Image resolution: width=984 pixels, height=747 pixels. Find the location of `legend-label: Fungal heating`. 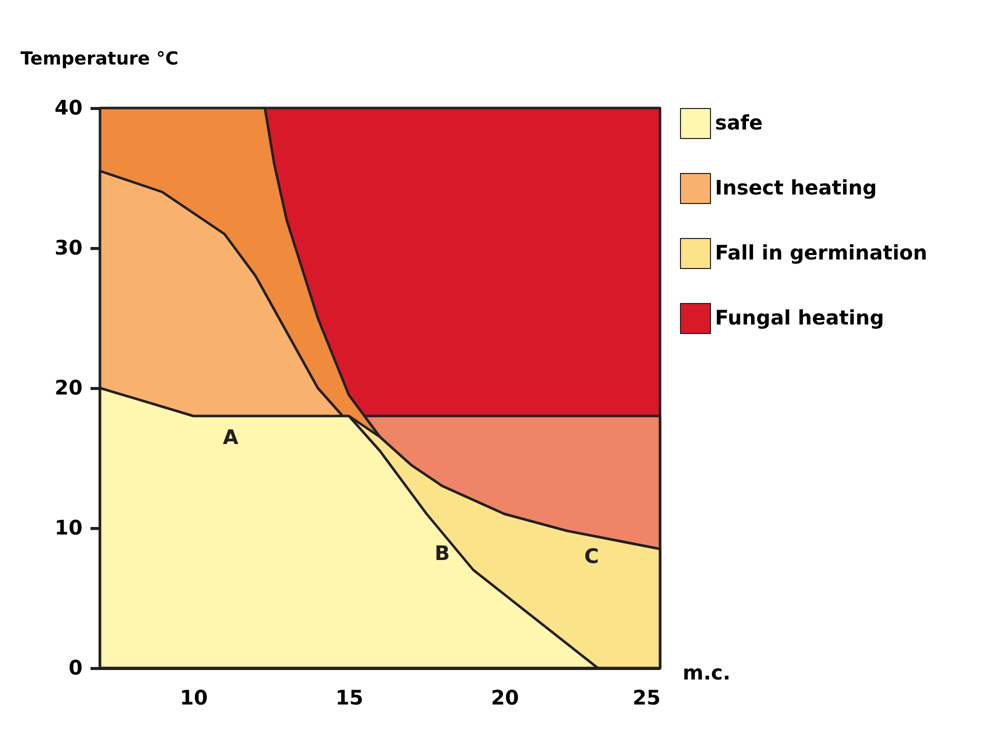

legend-label: Fungal heating is located at coordinates (799, 318).